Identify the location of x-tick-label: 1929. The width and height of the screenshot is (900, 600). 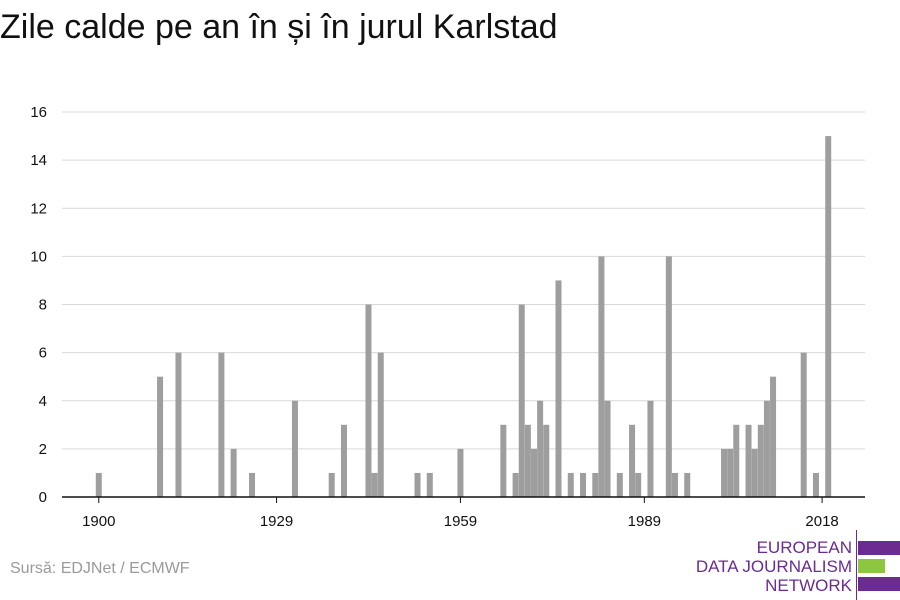
(276, 521).